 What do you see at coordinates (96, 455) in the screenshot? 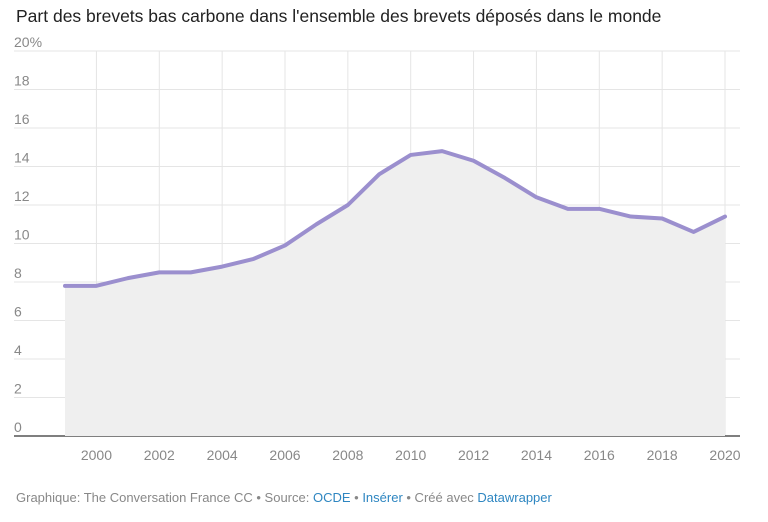
I see `x-tick-label-2000: 2000` at bounding box center [96, 455].